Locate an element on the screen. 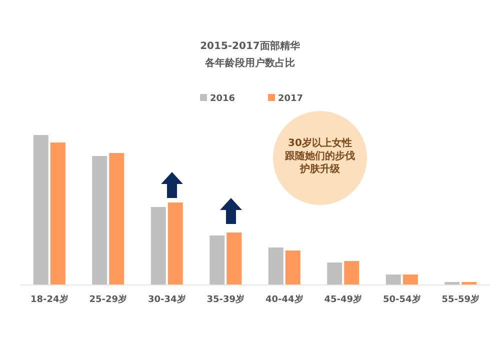 This screenshot has width=500, height=362. x-tick-label: 18-24岁 is located at coordinates (49, 299).